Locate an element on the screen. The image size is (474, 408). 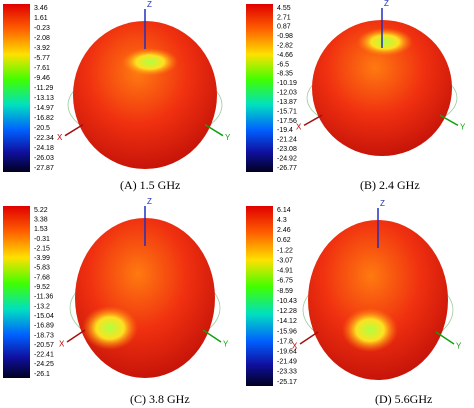
scale-label: -3.99 is located at coordinates (42, 258).